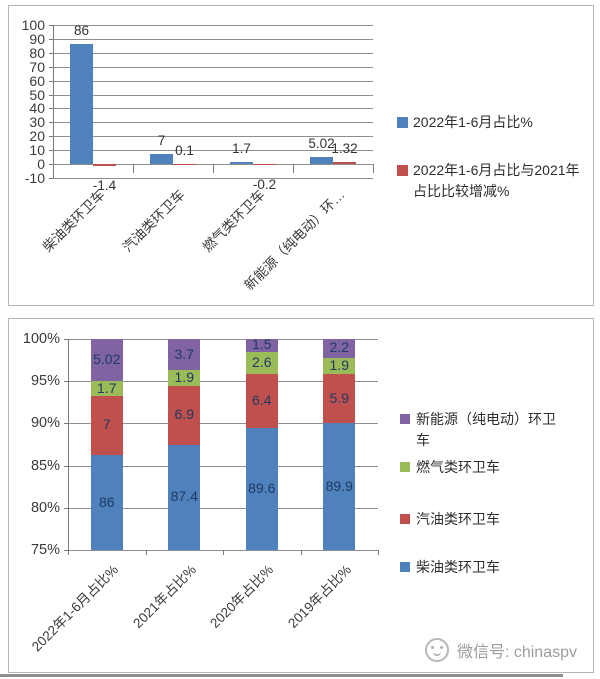 The height and width of the screenshot is (679, 600). I want to click on wechat-face-eye-icon, so click(441, 647).